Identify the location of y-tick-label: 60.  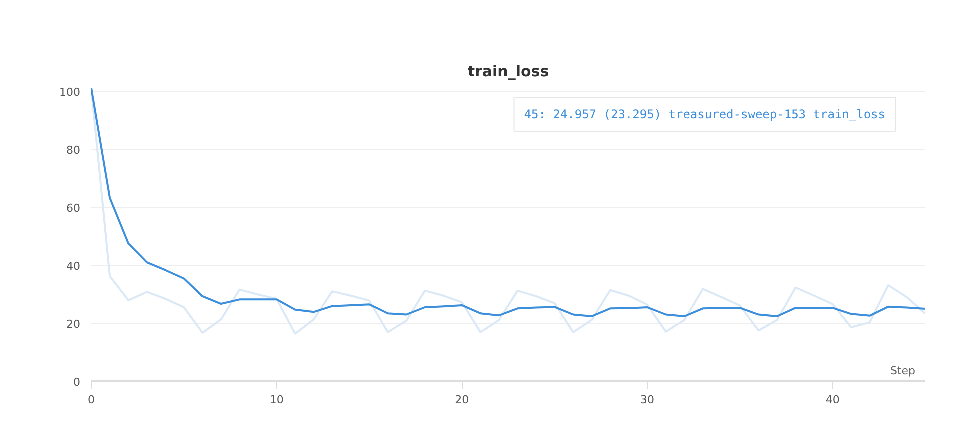
(73, 208).